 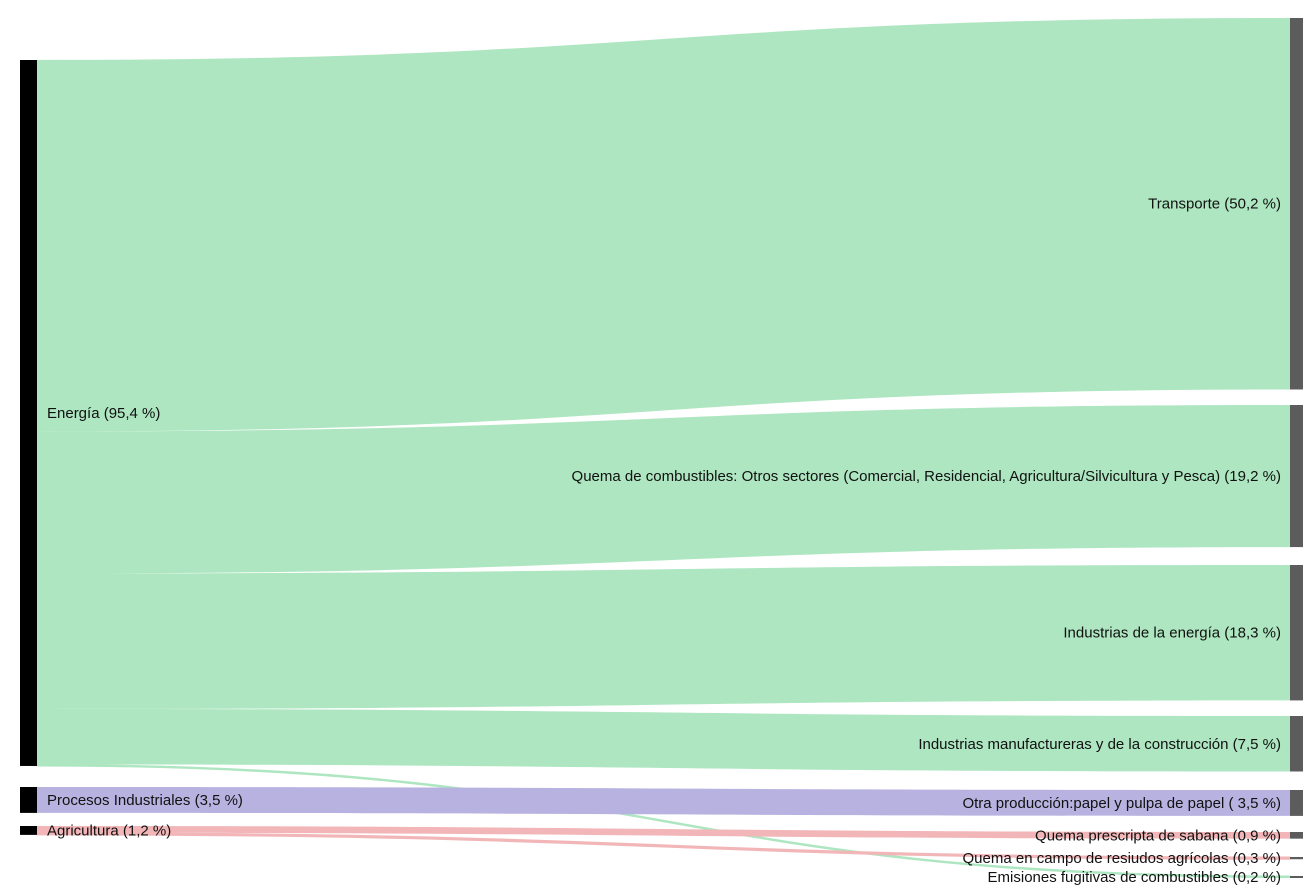 I want to click on target-node-papel, so click(x=1296, y=803).